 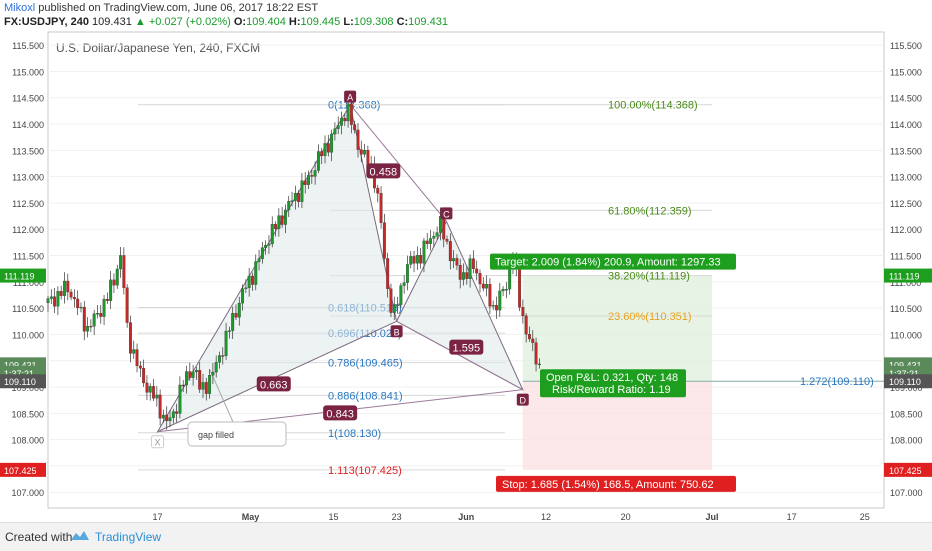 I want to click on y-tick-label-left: 112.000, so click(x=28, y=230).